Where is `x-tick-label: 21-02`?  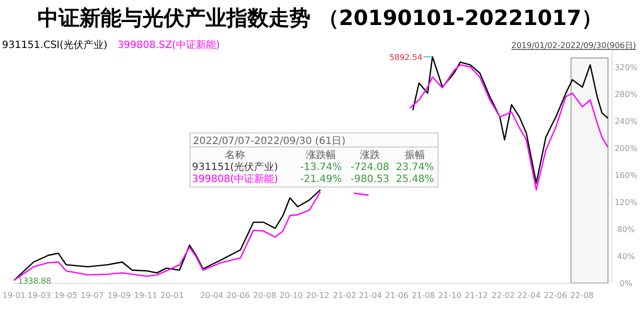
x-tick-label: 21-02 is located at coordinates (344, 295).